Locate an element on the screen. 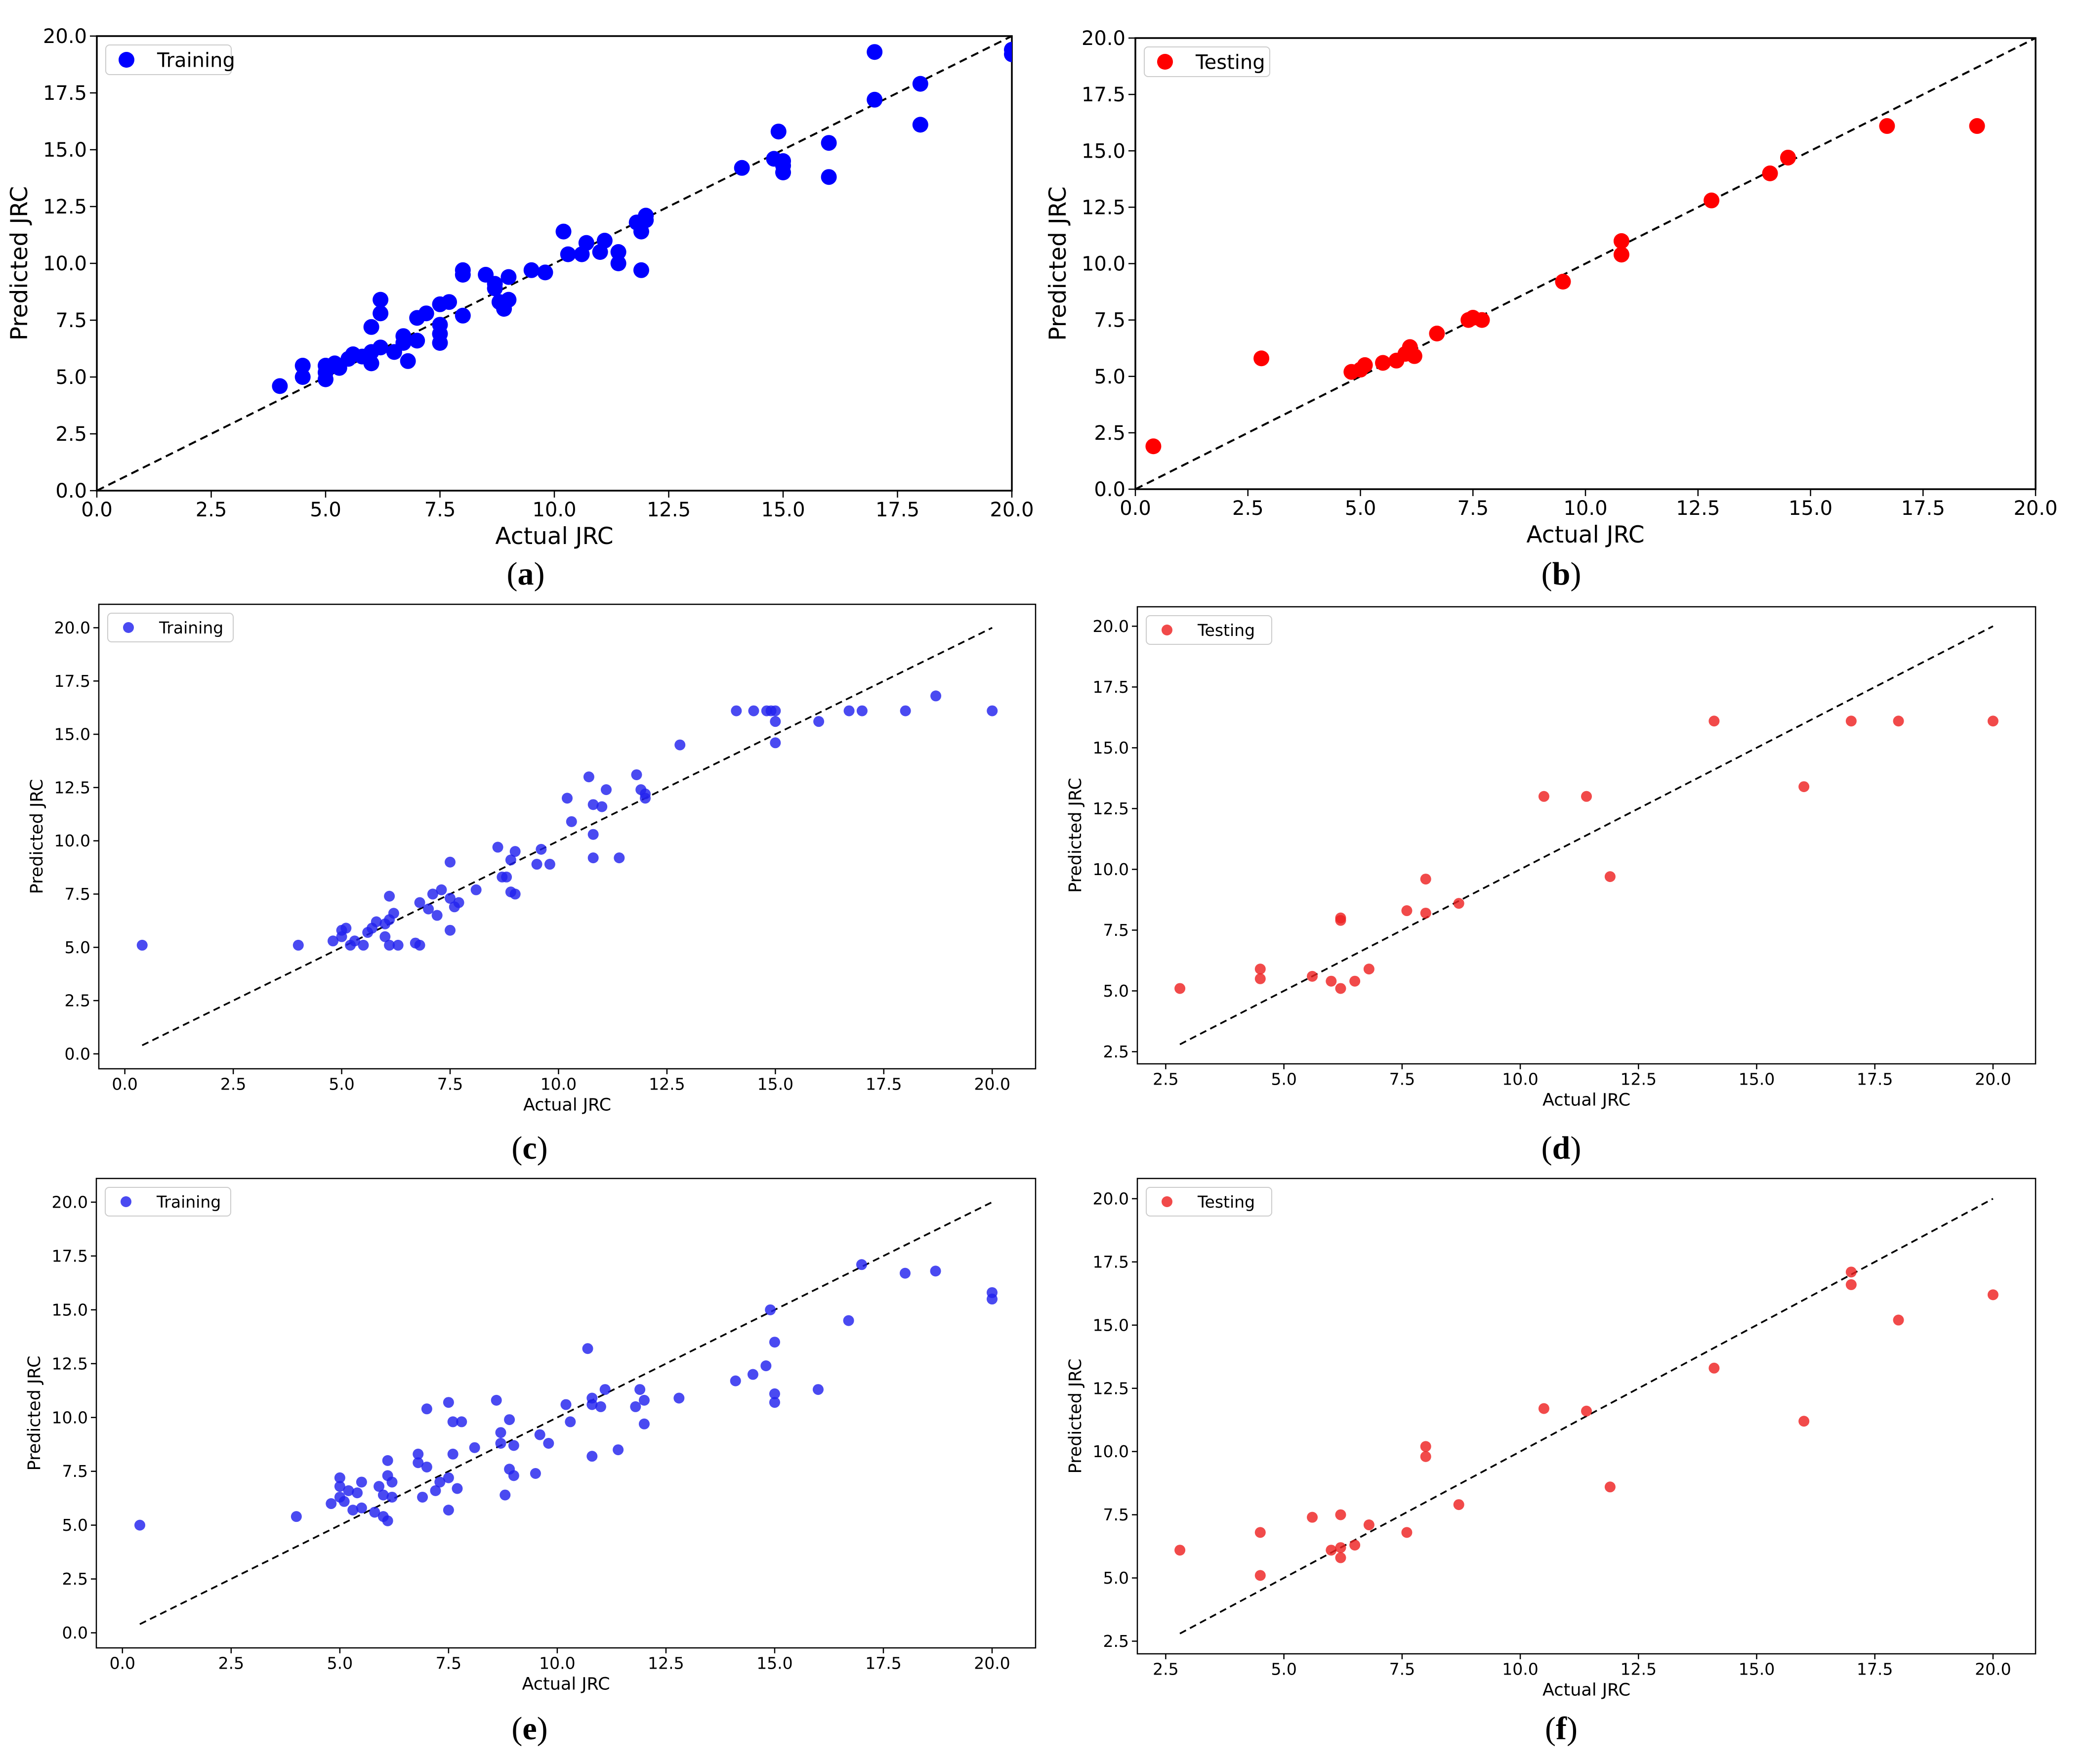  y-tick-label: 20.0 is located at coordinates (1111, 626).